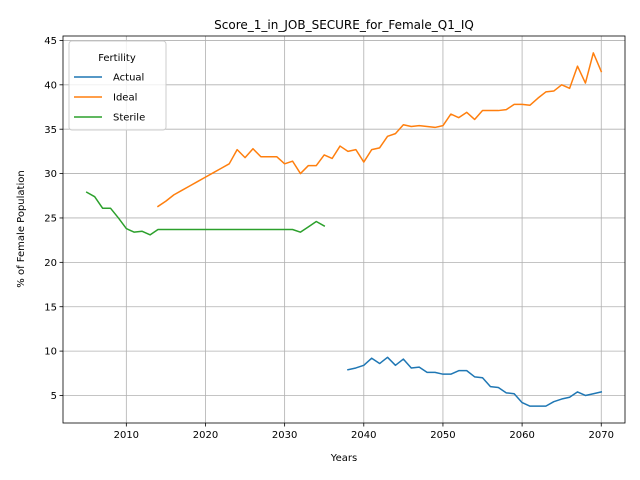 This screenshot has width=640, height=480. Describe the element at coordinates (128, 78) in the screenshot. I see `legend-label-actual: Actual` at that location.